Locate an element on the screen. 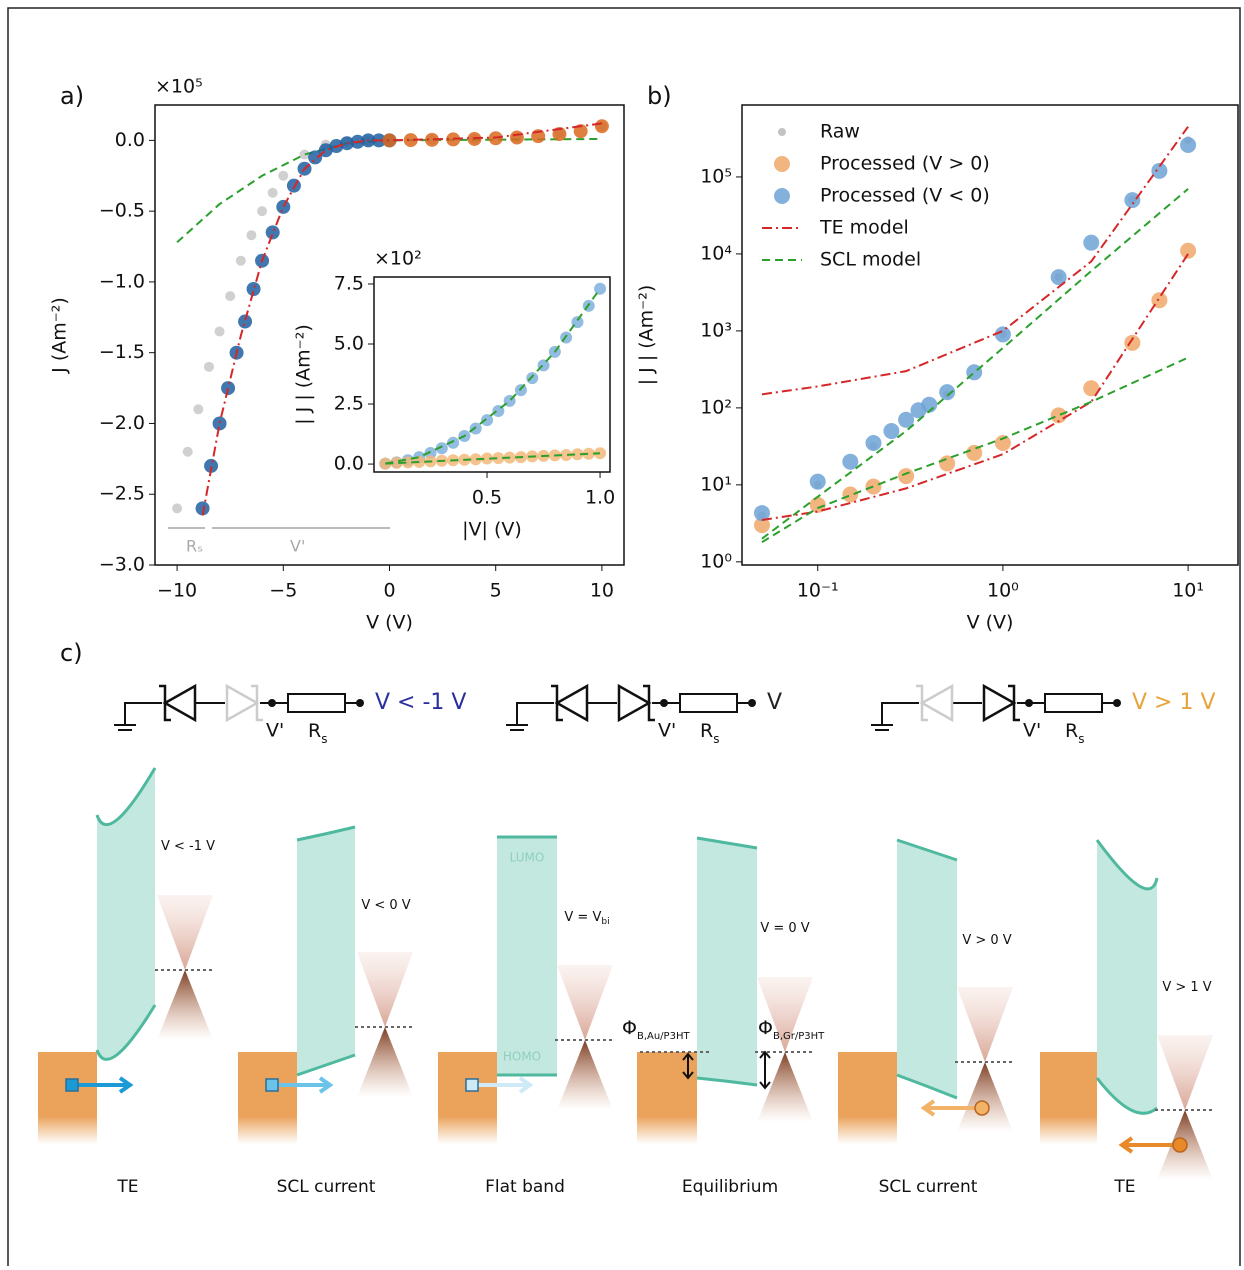 This screenshot has width=1244, height=1270. bias-label: V > 0 V is located at coordinates (986, 940).